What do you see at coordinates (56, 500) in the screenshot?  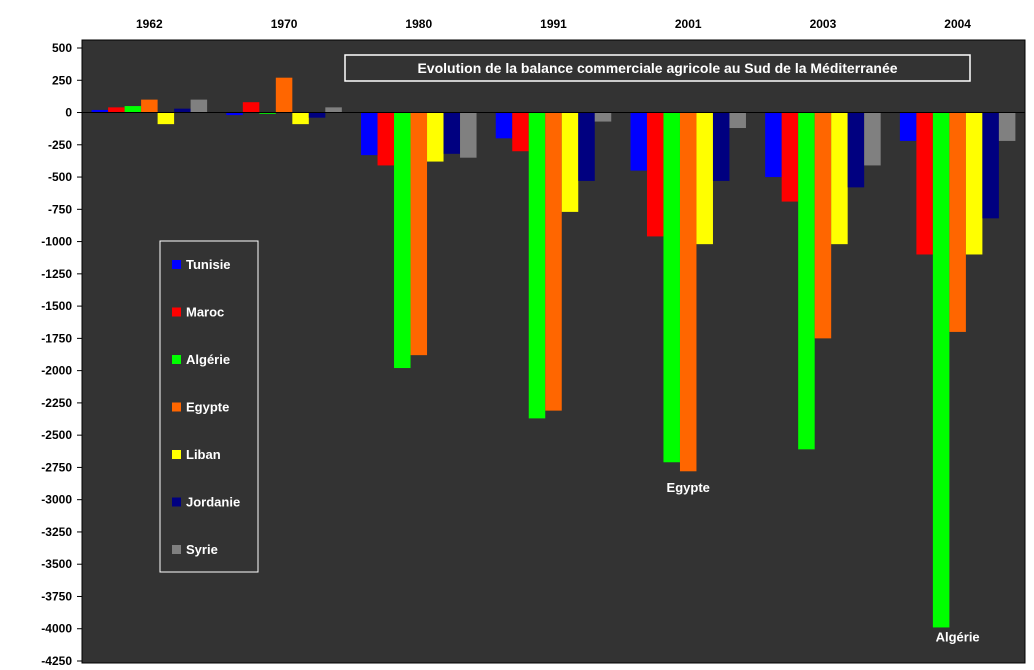 I see `y-tick-label: -3000` at bounding box center [56, 500].